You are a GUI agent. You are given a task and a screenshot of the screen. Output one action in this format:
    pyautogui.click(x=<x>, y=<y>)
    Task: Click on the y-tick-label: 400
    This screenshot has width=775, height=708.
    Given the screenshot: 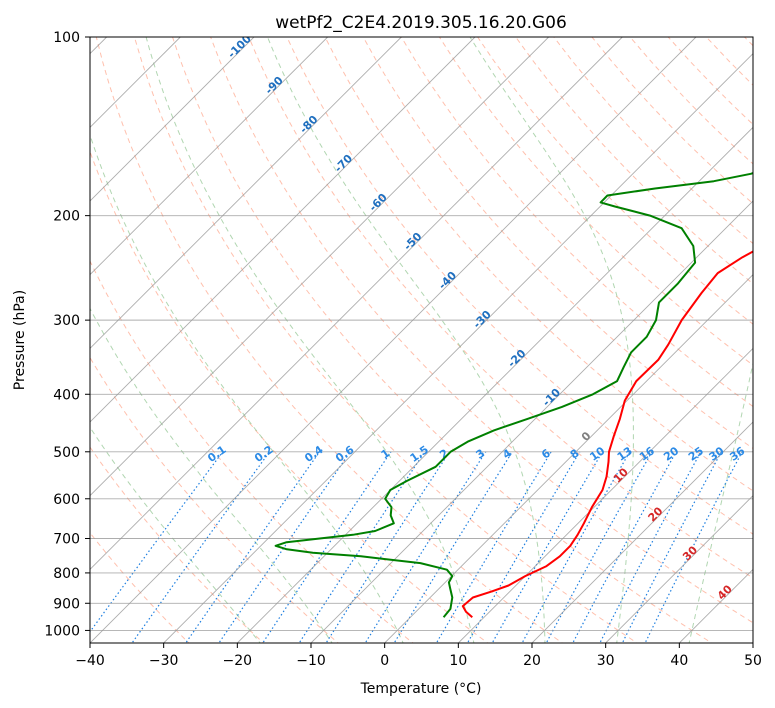 What is the action you would take?
    pyautogui.click(x=66, y=395)
    